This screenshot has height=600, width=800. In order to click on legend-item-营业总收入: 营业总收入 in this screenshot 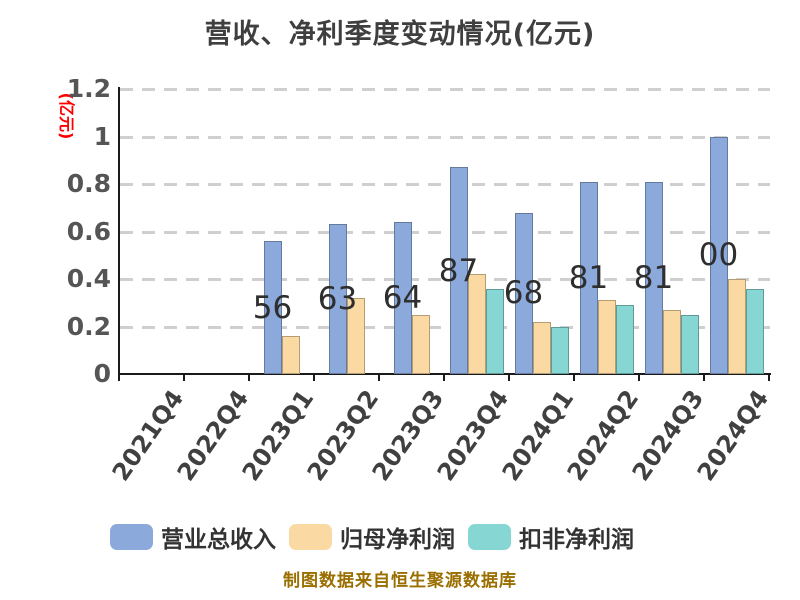, I will do `click(193, 537)`.